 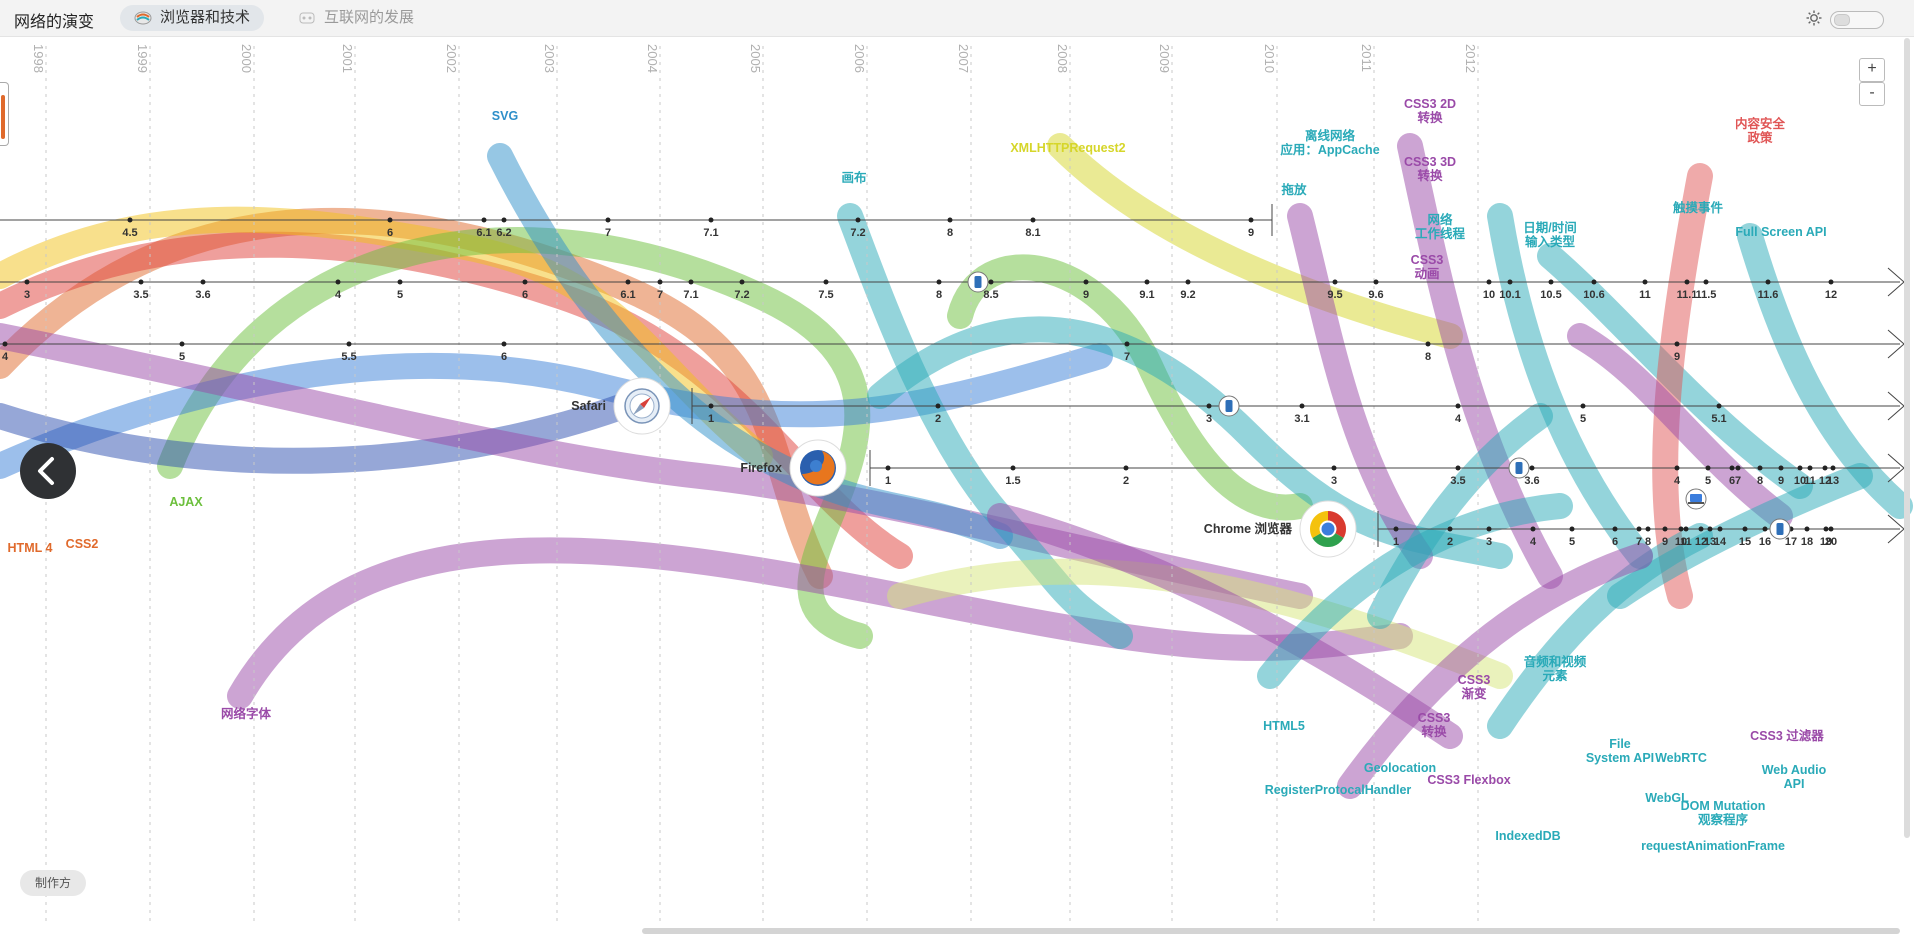 What do you see at coordinates (1248, 528) in the screenshot?
I see `browser-name: Chrome 浏览器` at bounding box center [1248, 528].